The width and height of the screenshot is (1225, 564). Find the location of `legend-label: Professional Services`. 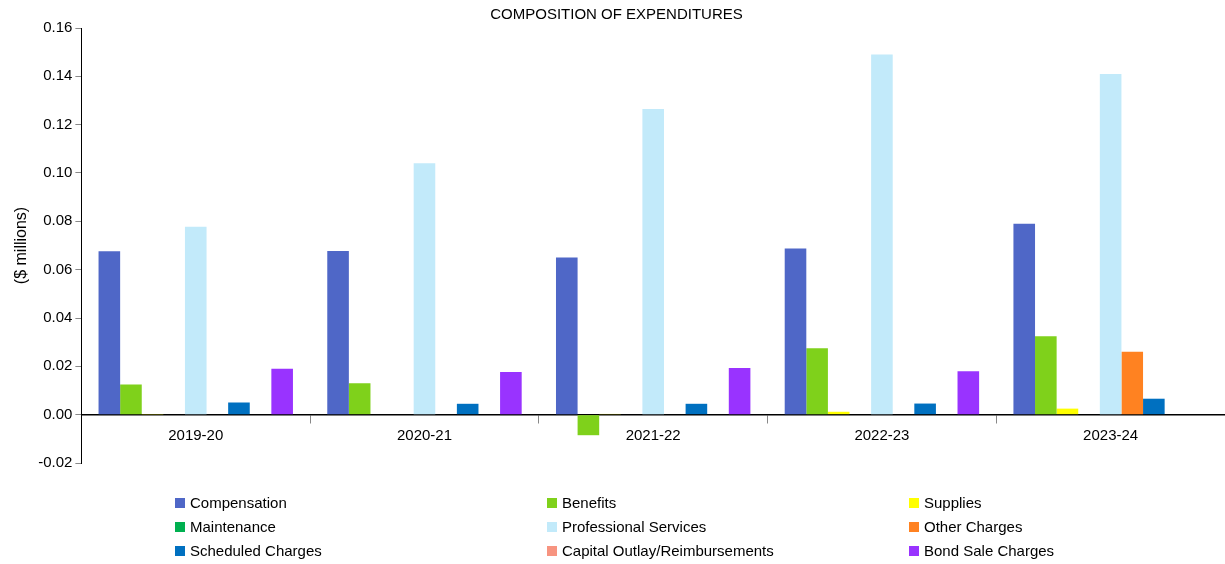

legend-label: Professional Services is located at coordinates (634, 526).